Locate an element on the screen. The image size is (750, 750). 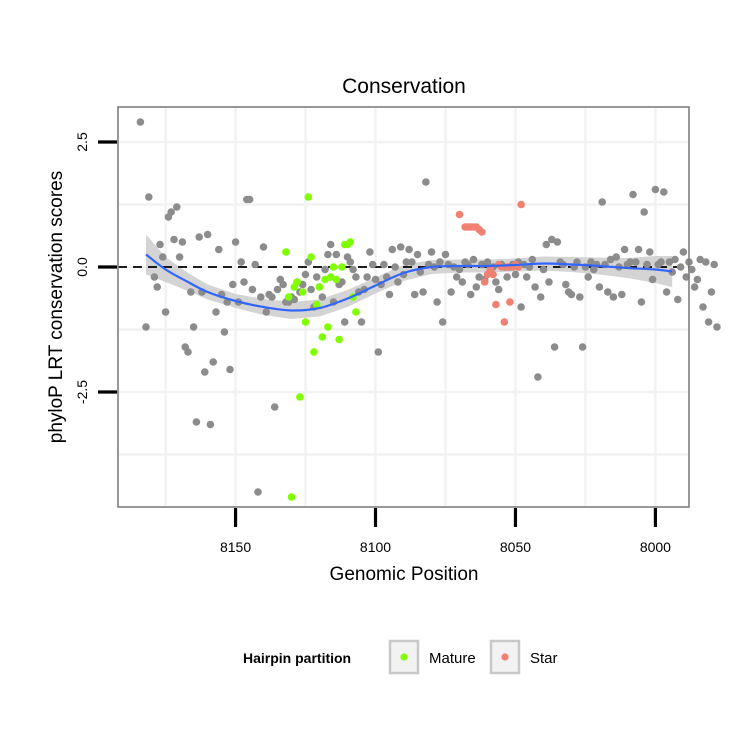
legend-marker-star is located at coordinates (505, 657).